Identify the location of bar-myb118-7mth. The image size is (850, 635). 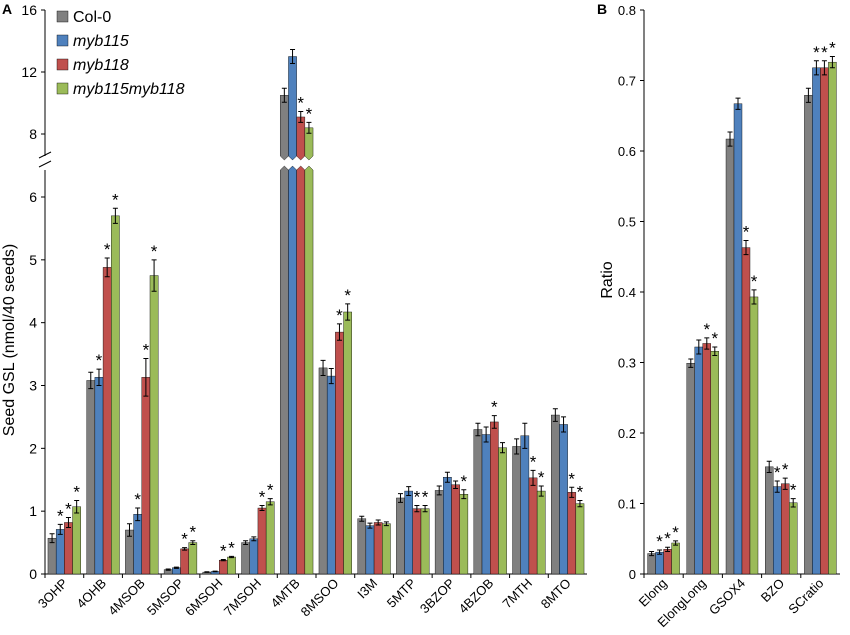
(533, 526).